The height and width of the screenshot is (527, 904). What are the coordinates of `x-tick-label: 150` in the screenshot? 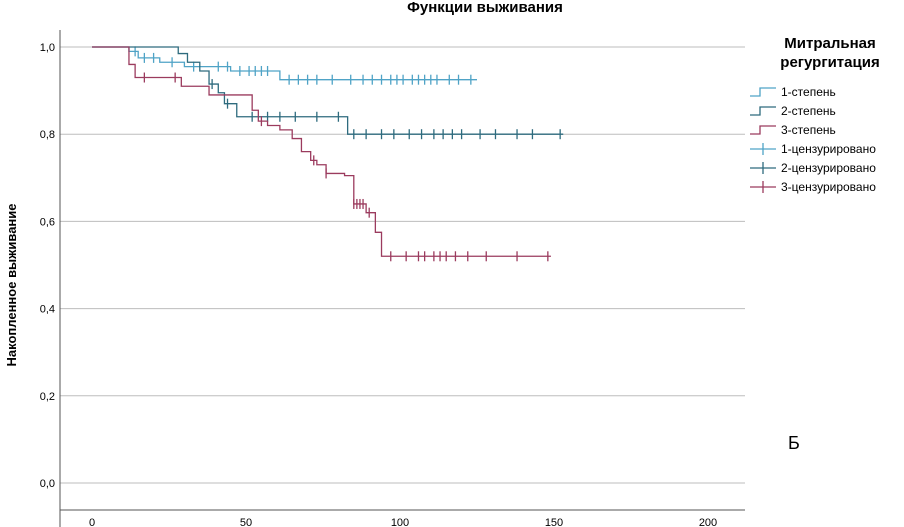 It's located at (554, 522).